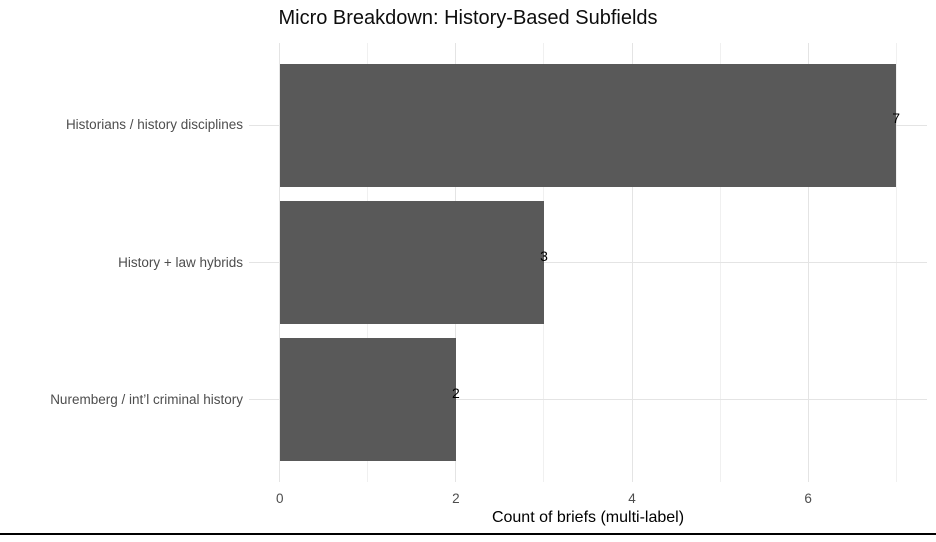  I want to click on bar-value-label: 2, so click(456, 392).